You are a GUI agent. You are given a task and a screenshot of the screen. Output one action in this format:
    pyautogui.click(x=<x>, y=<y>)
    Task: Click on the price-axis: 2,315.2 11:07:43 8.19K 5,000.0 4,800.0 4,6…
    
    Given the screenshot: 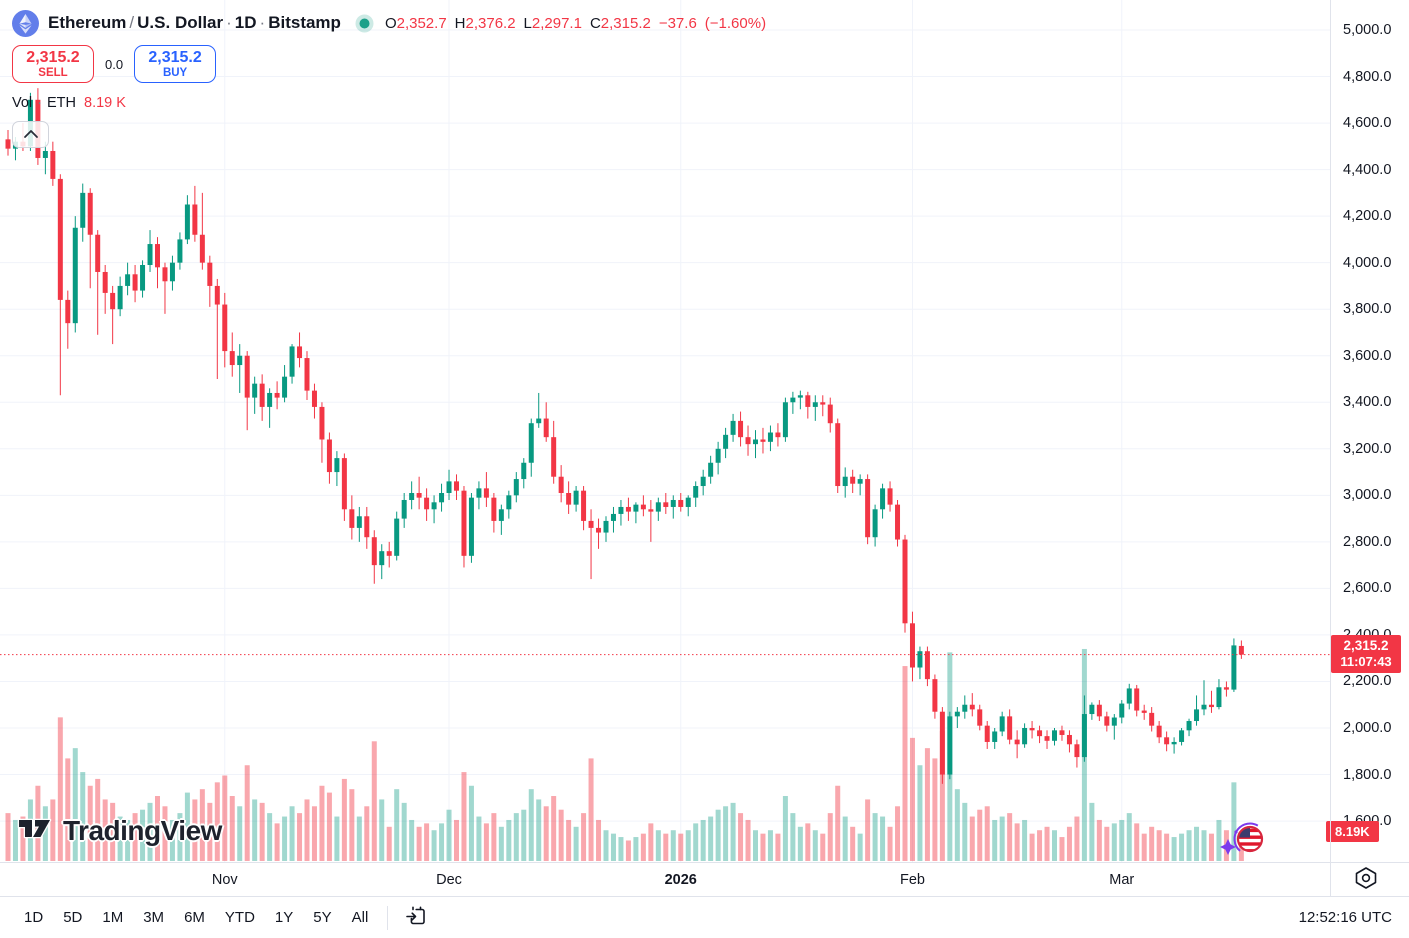 What is the action you would take?
    pyautogui.click(x=1367, y=431)
    